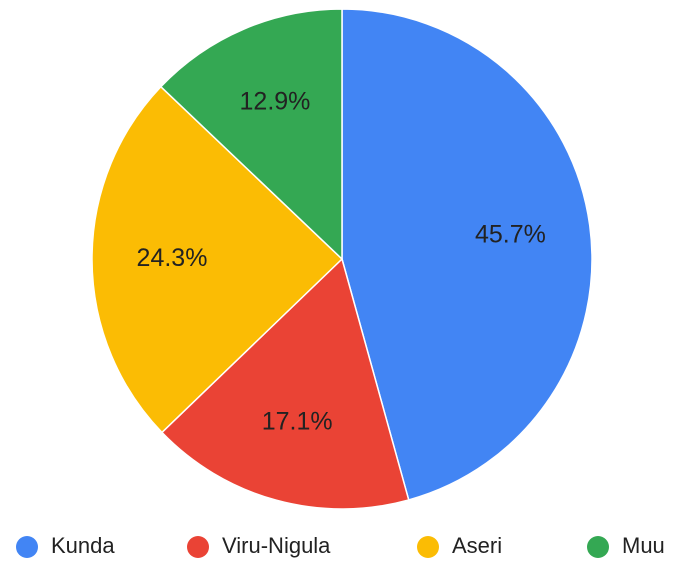  I want to click on legend-label: Muu, so click(643, 545).